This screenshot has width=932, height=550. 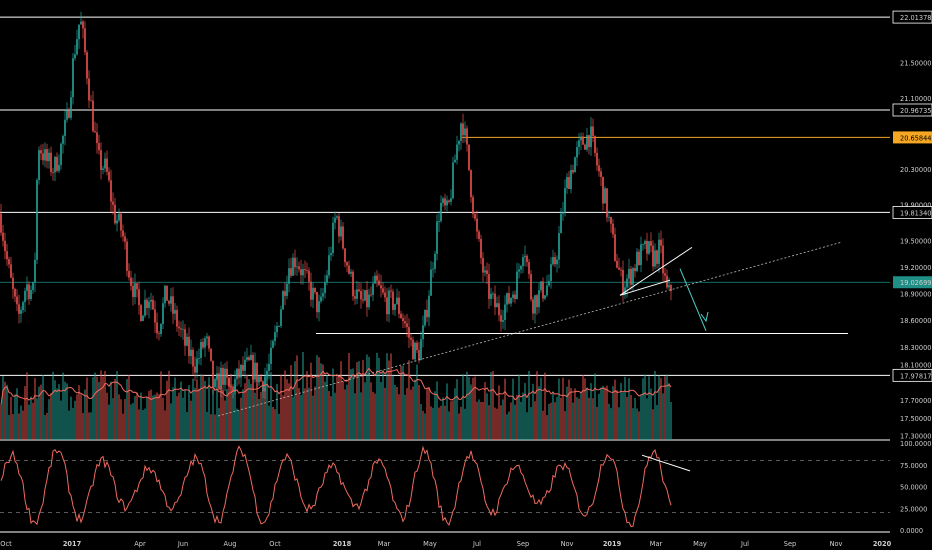 What do you see at coordinates (744, 544) in the screenshot?
I see `time-tick-label-15: Jul` at bounding box center [744, 544].